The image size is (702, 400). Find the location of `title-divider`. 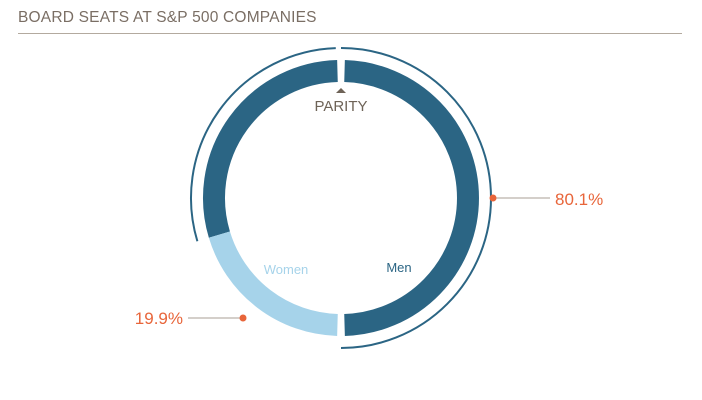

title-divider is located at coordinates (350, 33).